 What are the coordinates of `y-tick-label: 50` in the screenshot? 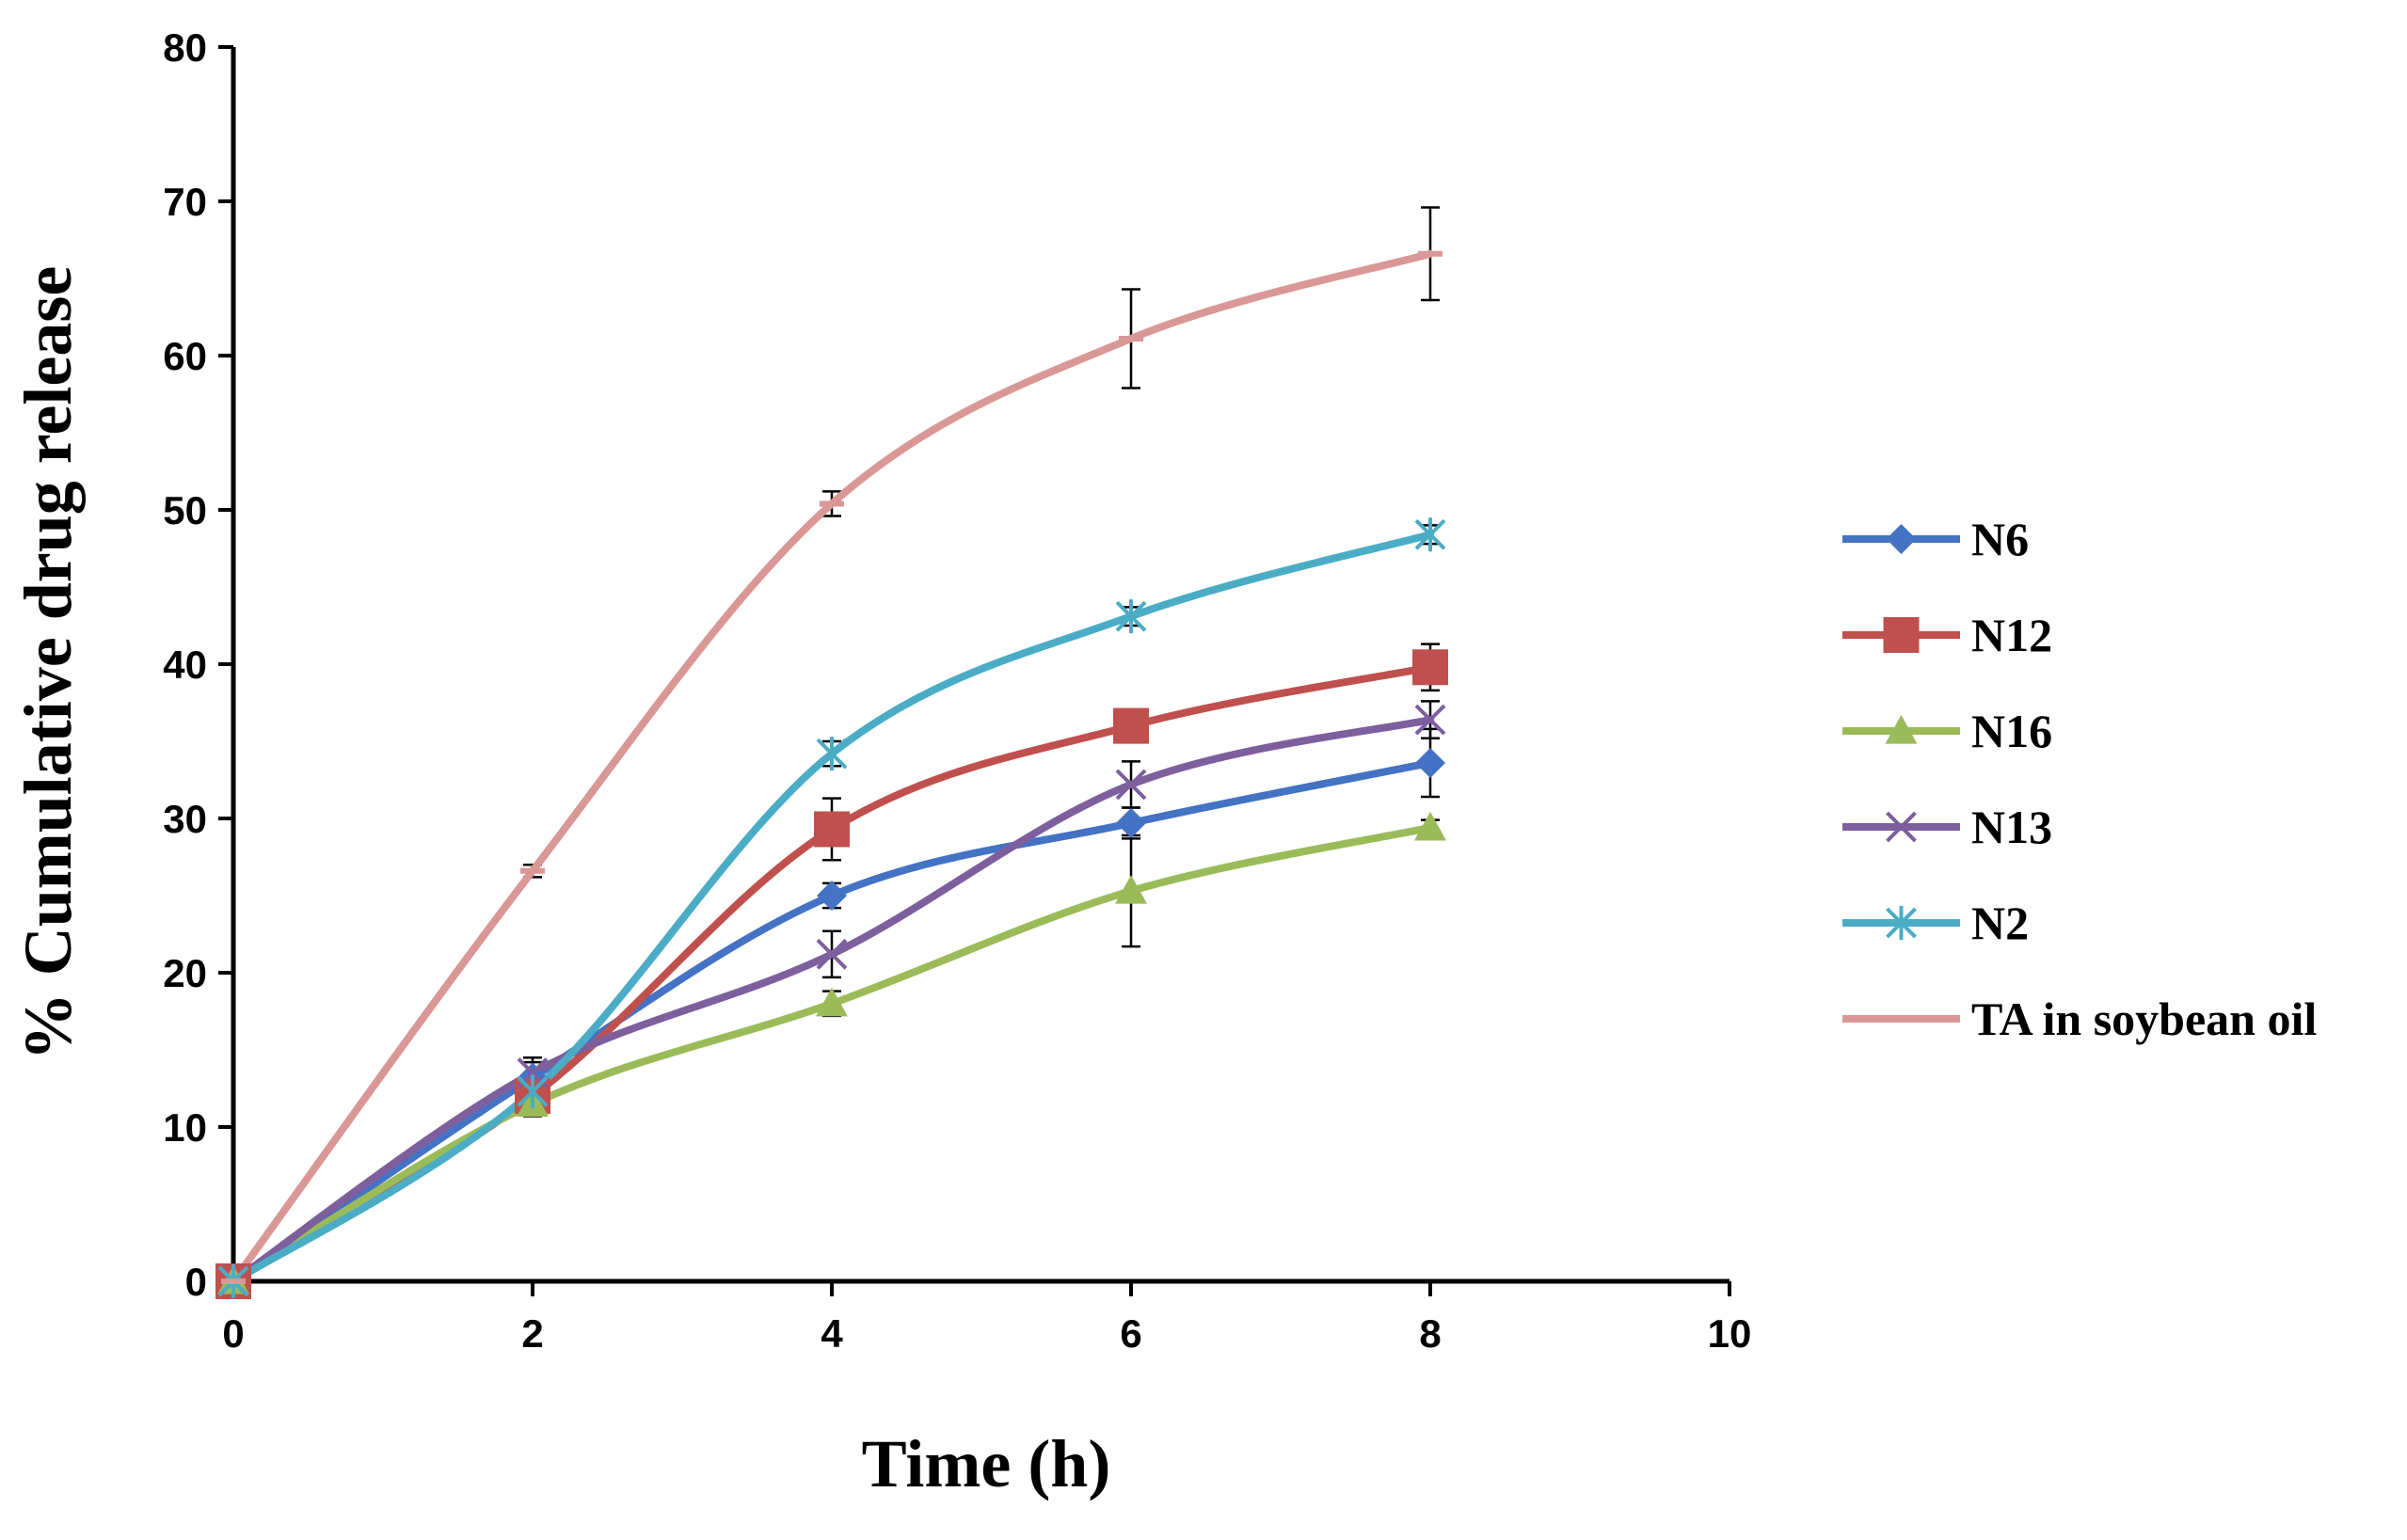 It's located at (185, 510).